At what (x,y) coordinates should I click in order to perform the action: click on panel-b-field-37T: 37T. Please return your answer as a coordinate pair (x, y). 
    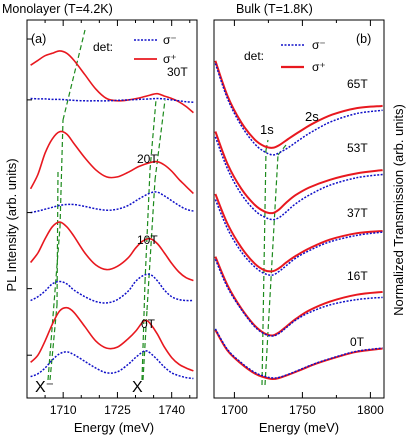
    Looking at the image, I should click on (357, 213).